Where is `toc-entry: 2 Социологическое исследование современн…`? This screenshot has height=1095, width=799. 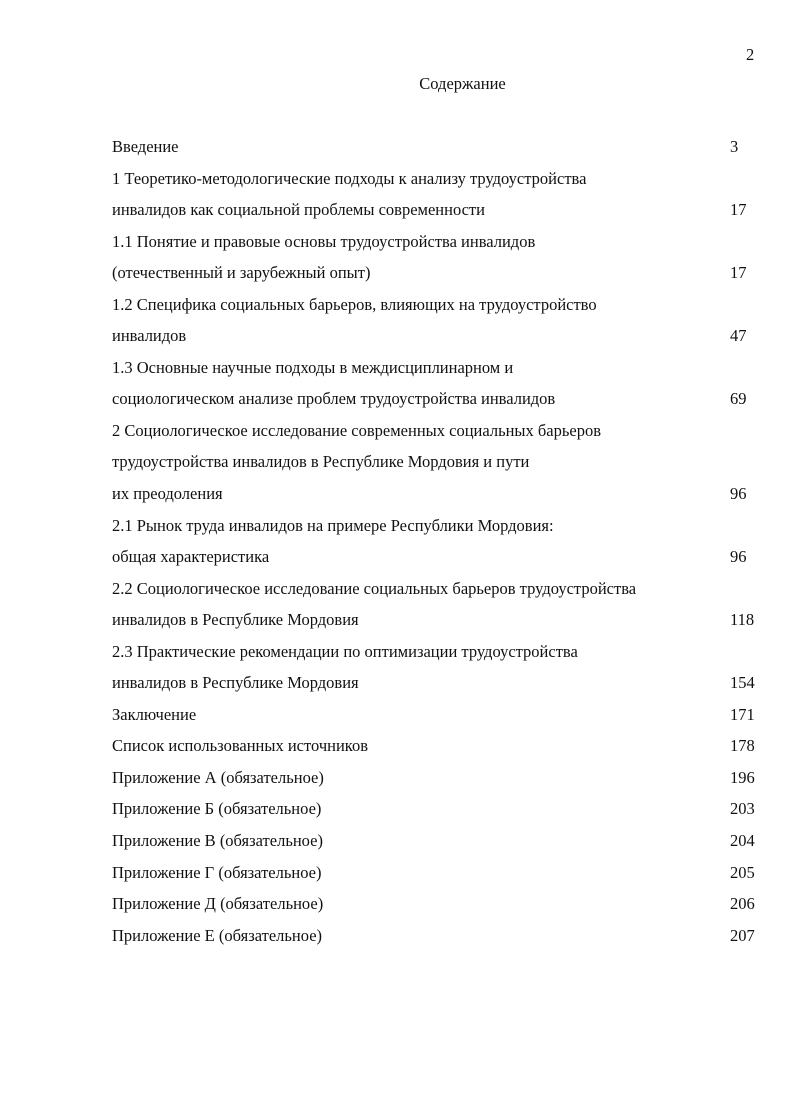
toc-entry: 2 Социологическое исследование современн… is located at coordinates (442, 468).